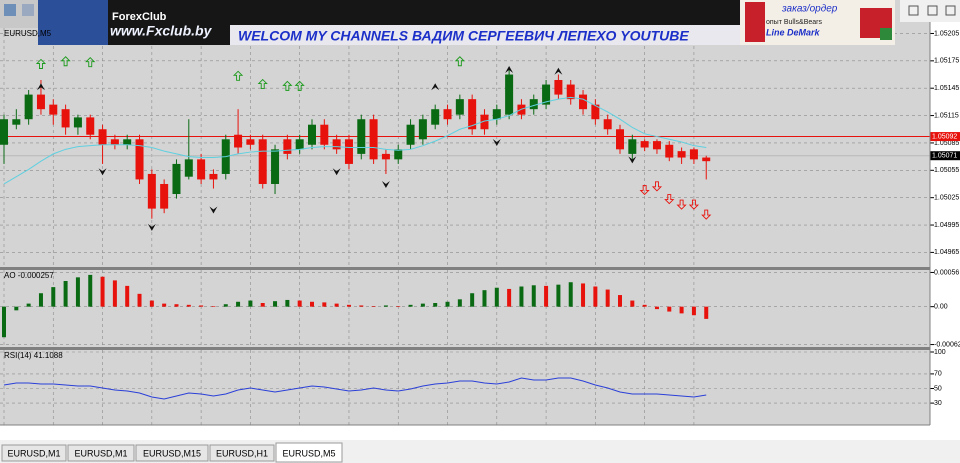  Describe the element at coordinates (465, 348) in the screenshot. I see `panel-separator` at that location.